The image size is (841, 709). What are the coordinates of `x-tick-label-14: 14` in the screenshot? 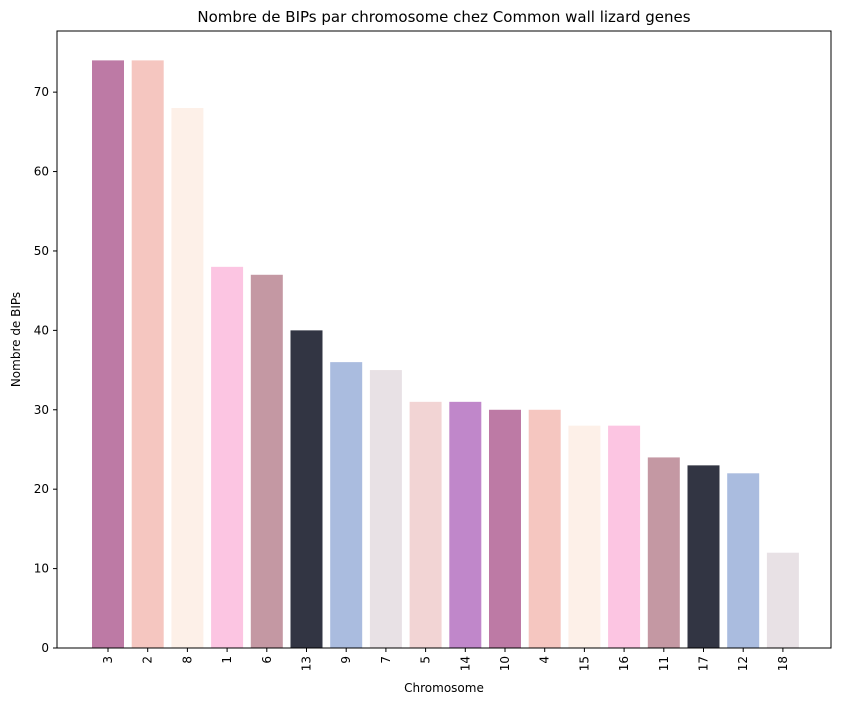 It's located at (465, 663).